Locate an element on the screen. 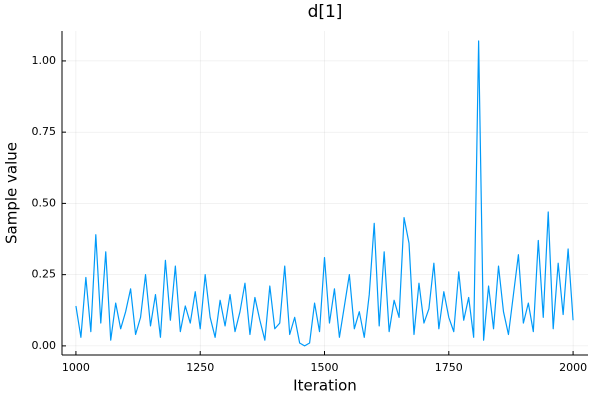  y-tick-label: 0.75 is located at coordinates (44, 131).